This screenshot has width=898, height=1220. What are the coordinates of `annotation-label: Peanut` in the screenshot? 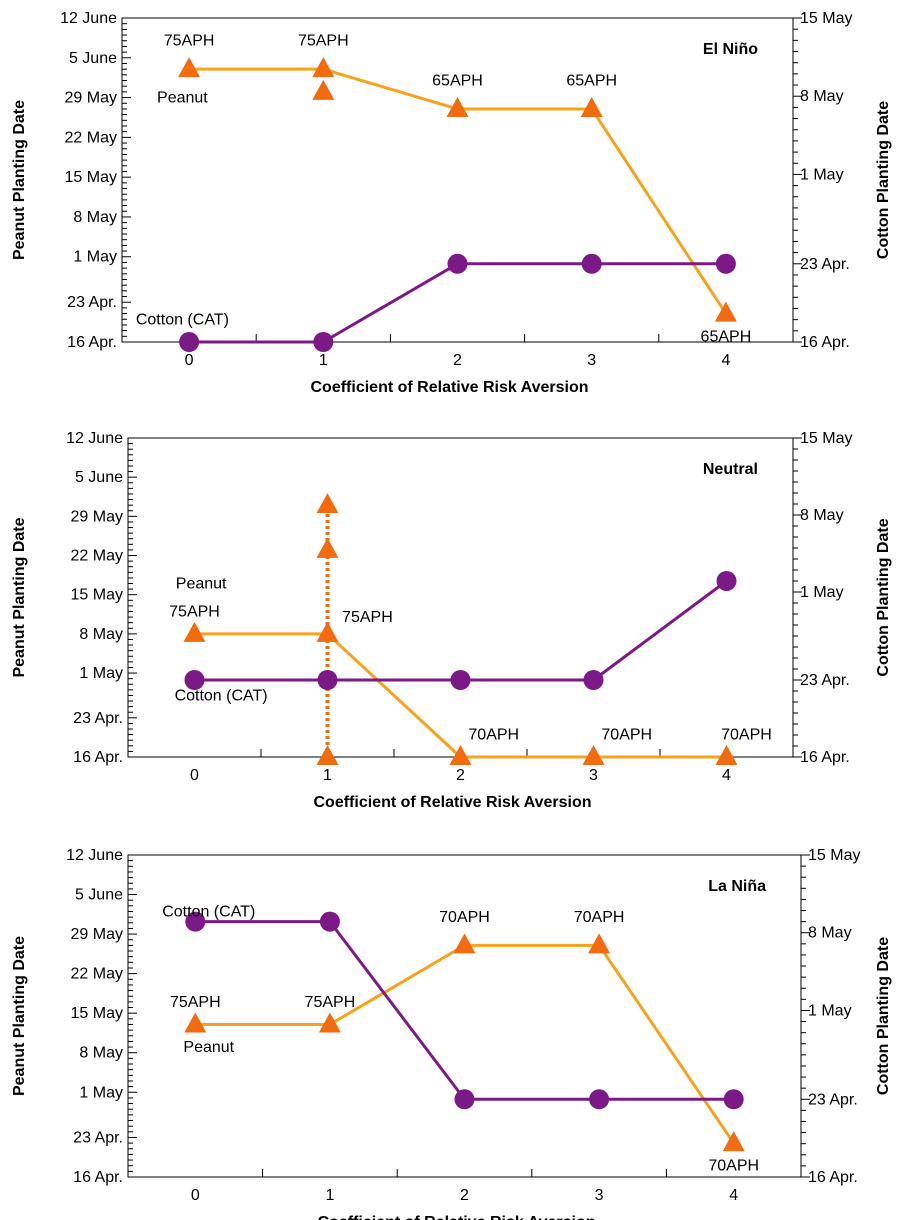 It's located at (201, 584).